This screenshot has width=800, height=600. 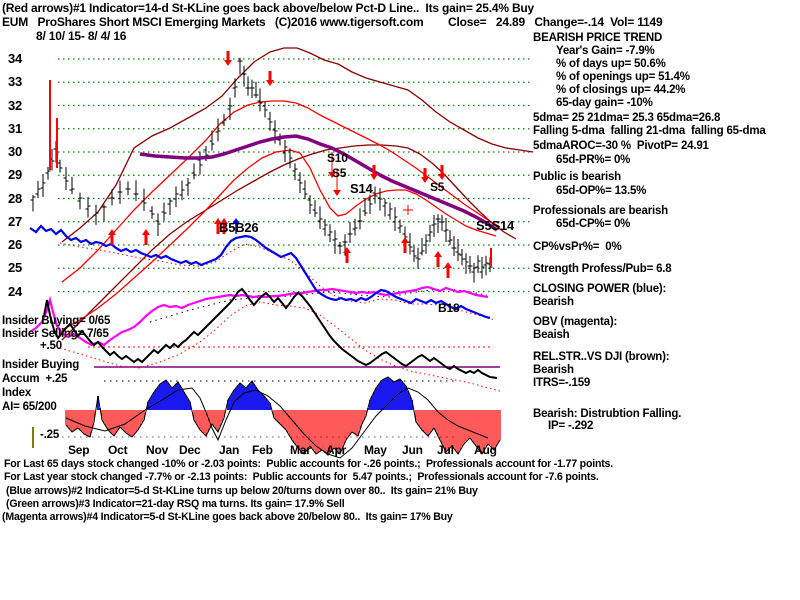 I want to click on ai-bar-envelope, so click(x=283, y=416).